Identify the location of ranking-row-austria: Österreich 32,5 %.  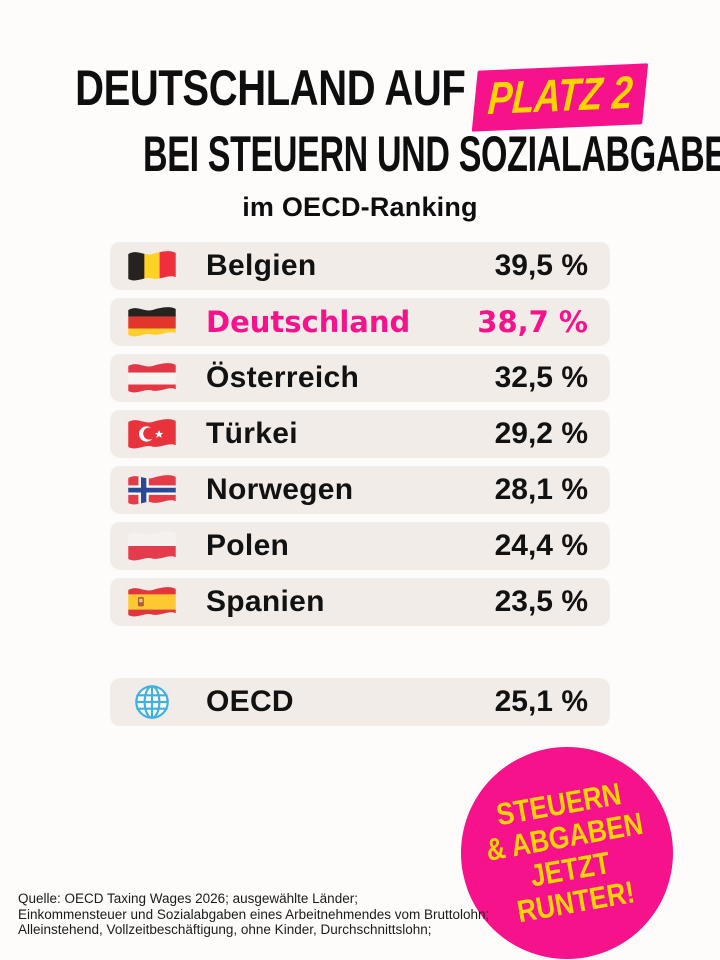
(360, 378).